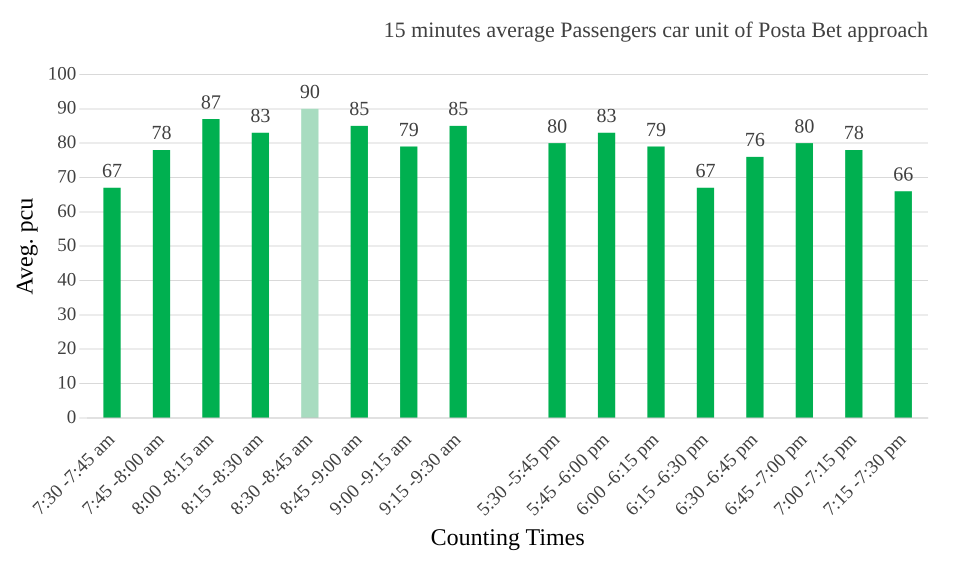 The image size is (958, 563). I want to click on x-axis-title: Counting Times, so click(507, 537).